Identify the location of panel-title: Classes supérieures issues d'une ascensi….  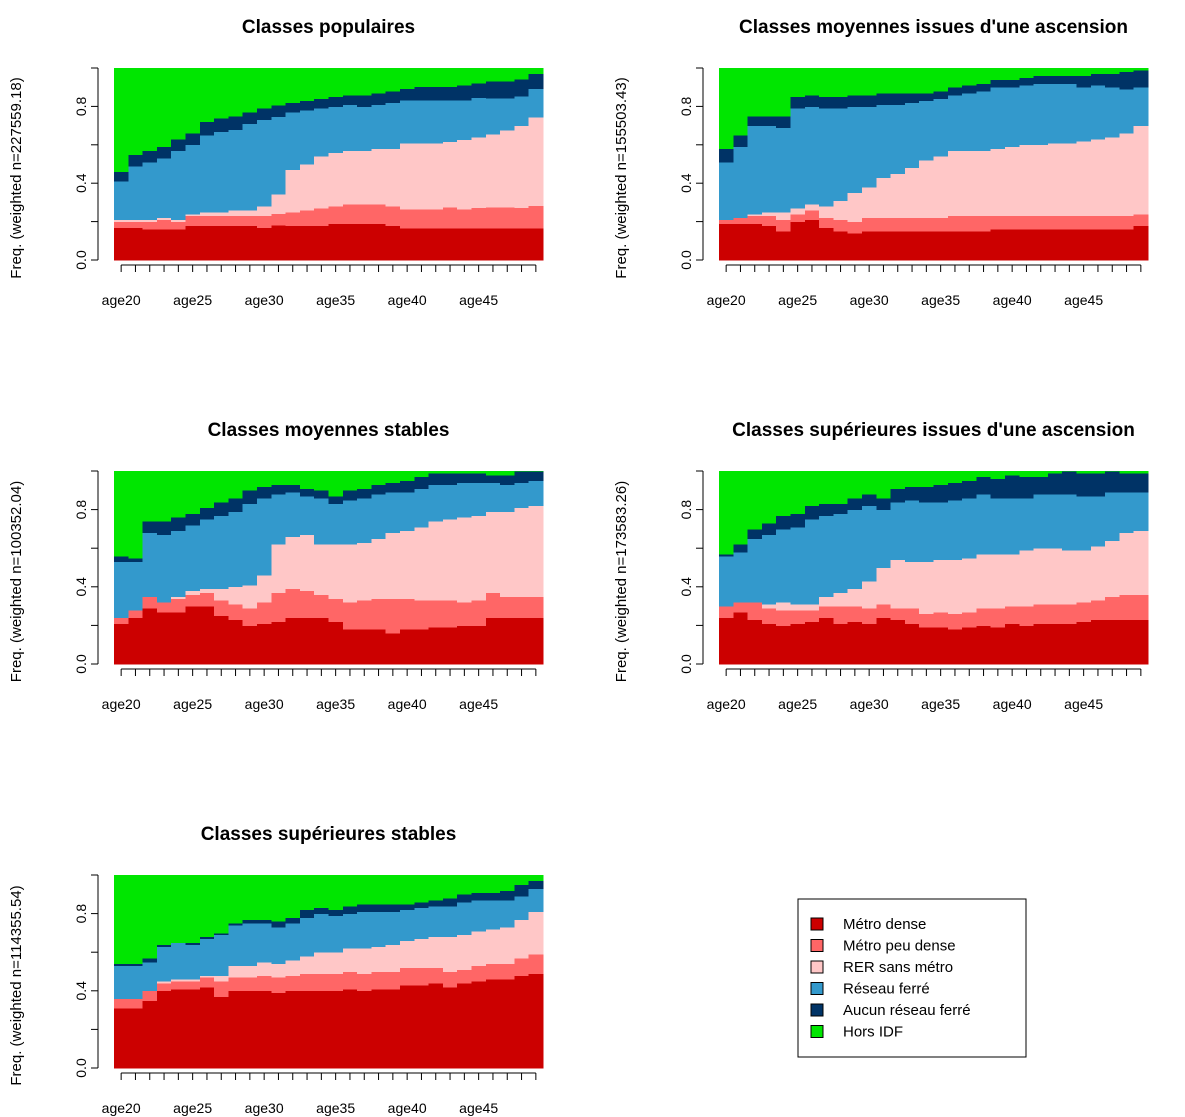
(933, 430).